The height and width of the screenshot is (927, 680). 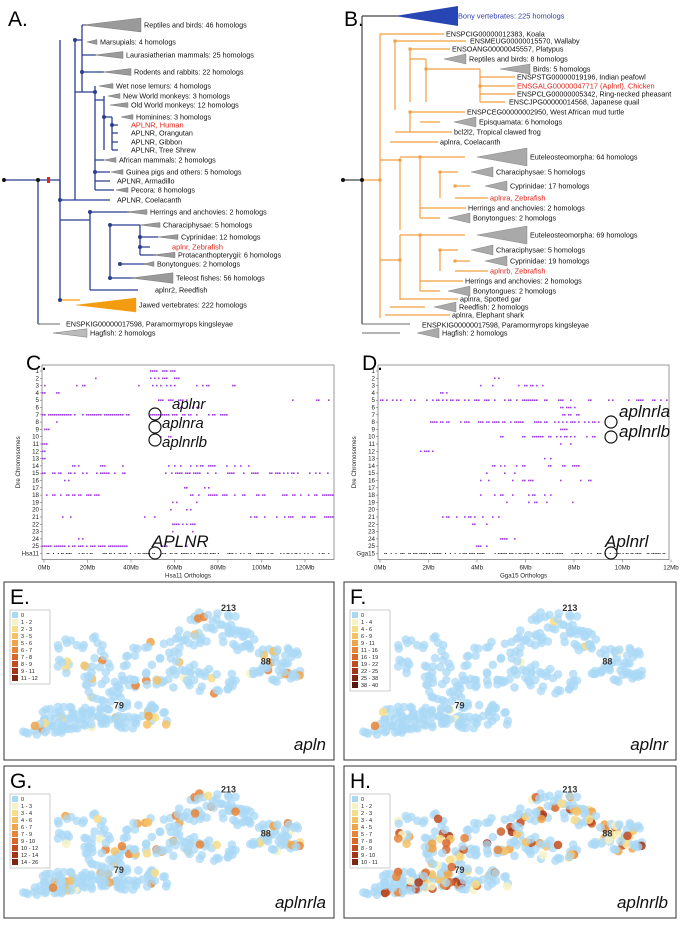 I want to click on umap-panel-letter: H., so click(x=360, y=781).